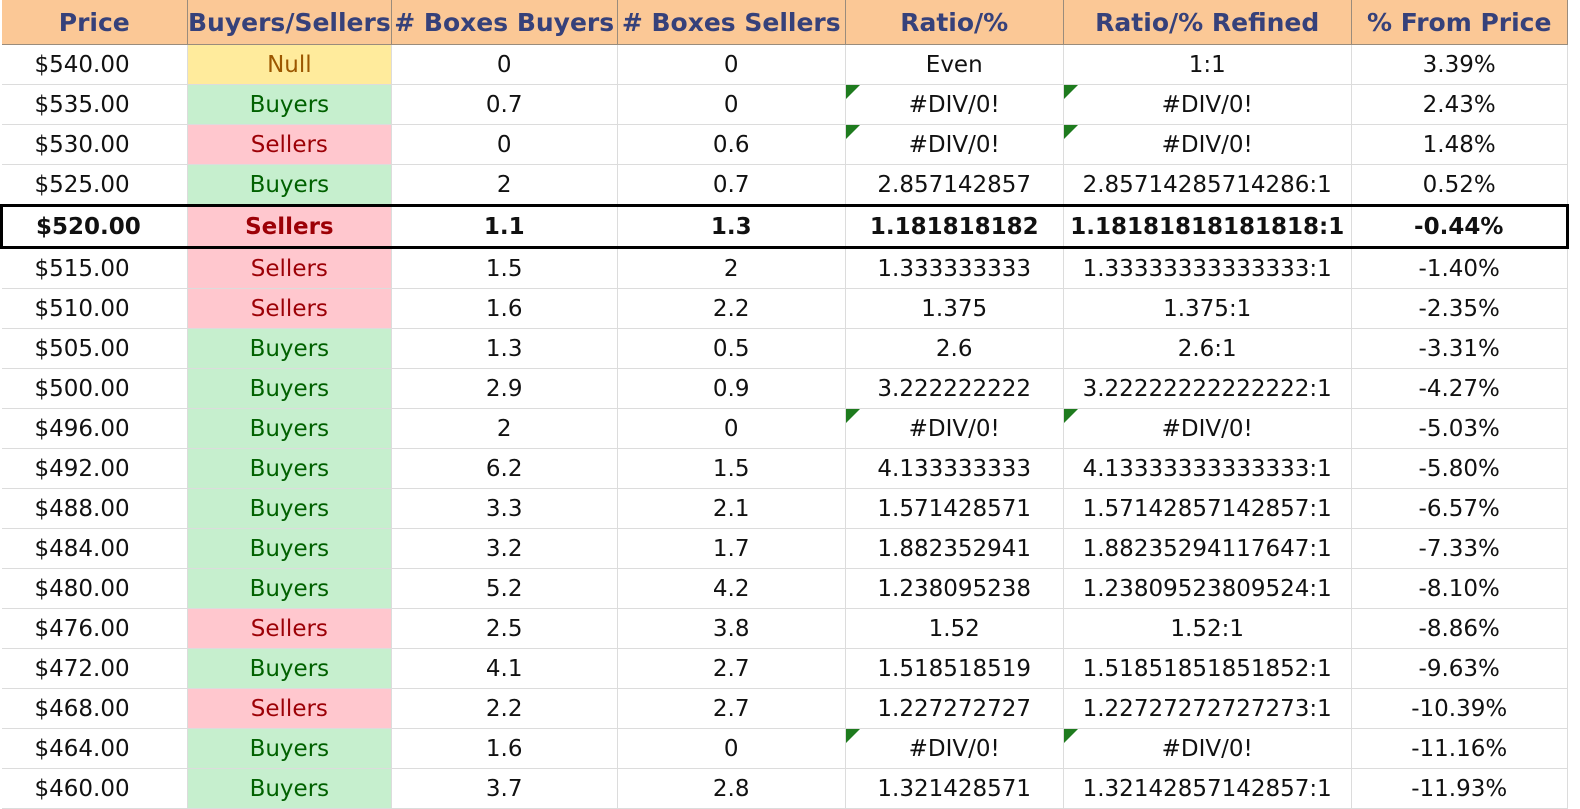  What do you see at coordinates (1207, 788) in the screenshot?
I see `ratio-refined-cell: 1.32142857142857:1` at bounding box center [1207, 788].